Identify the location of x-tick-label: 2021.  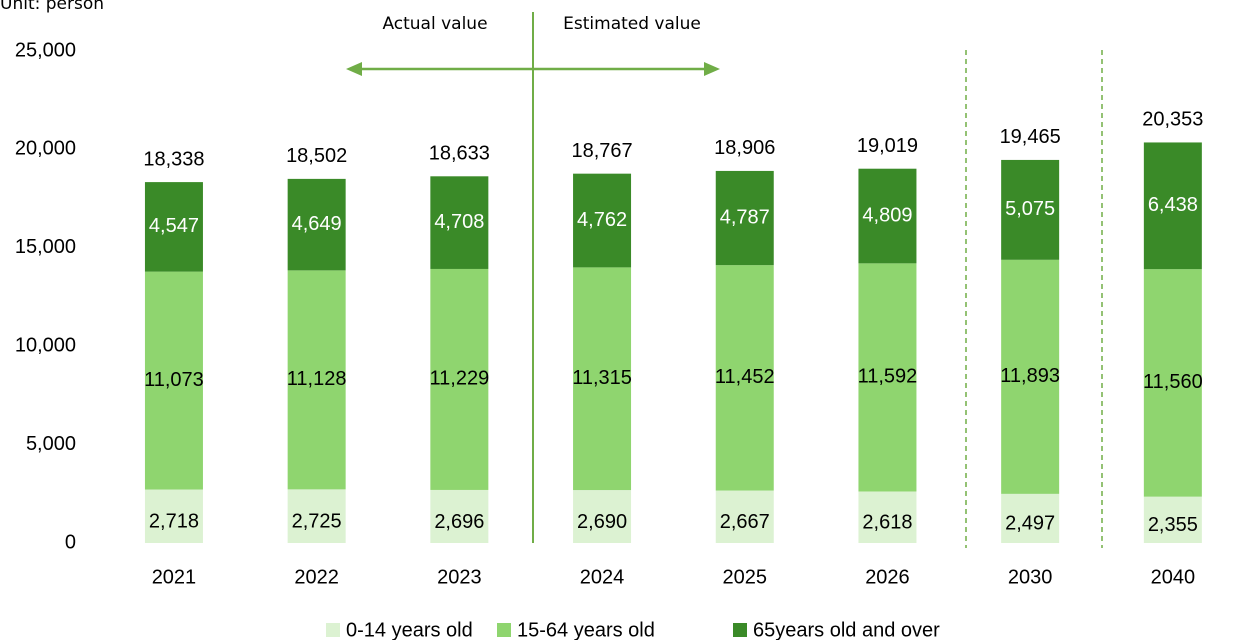
(174, 577).